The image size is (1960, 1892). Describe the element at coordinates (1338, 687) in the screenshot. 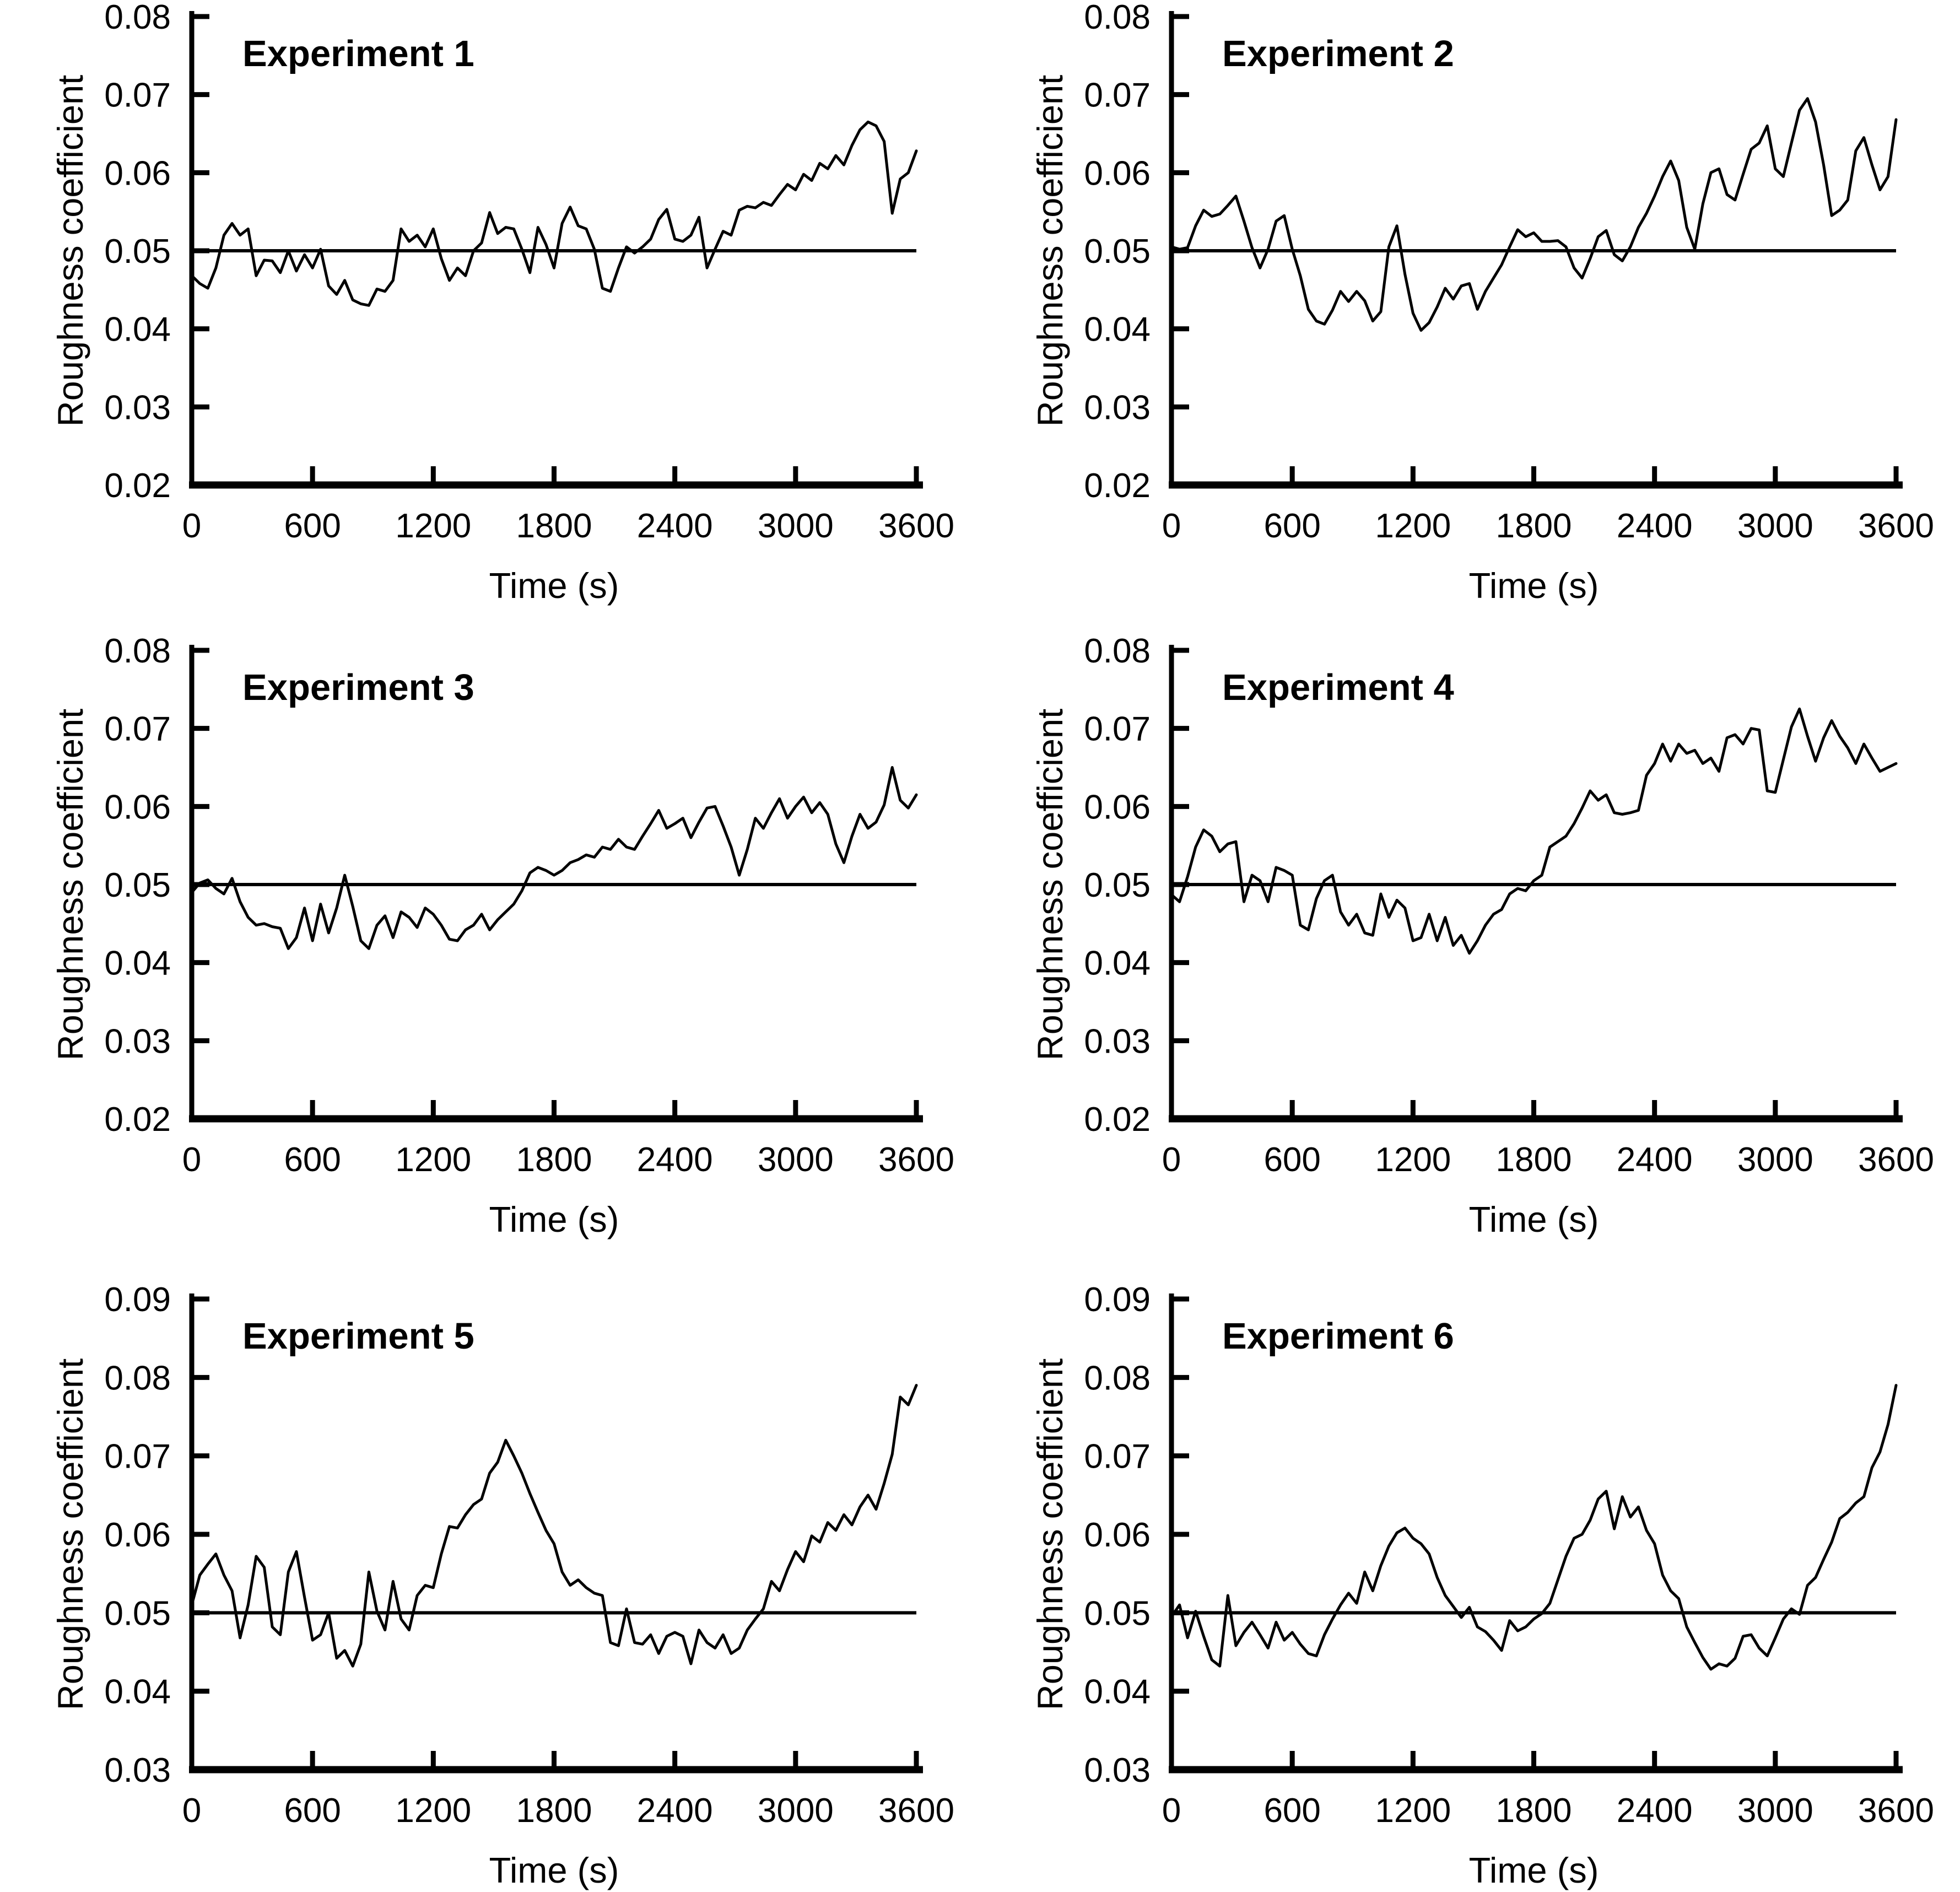

I see `chart-title: Experiment 4` at that location.